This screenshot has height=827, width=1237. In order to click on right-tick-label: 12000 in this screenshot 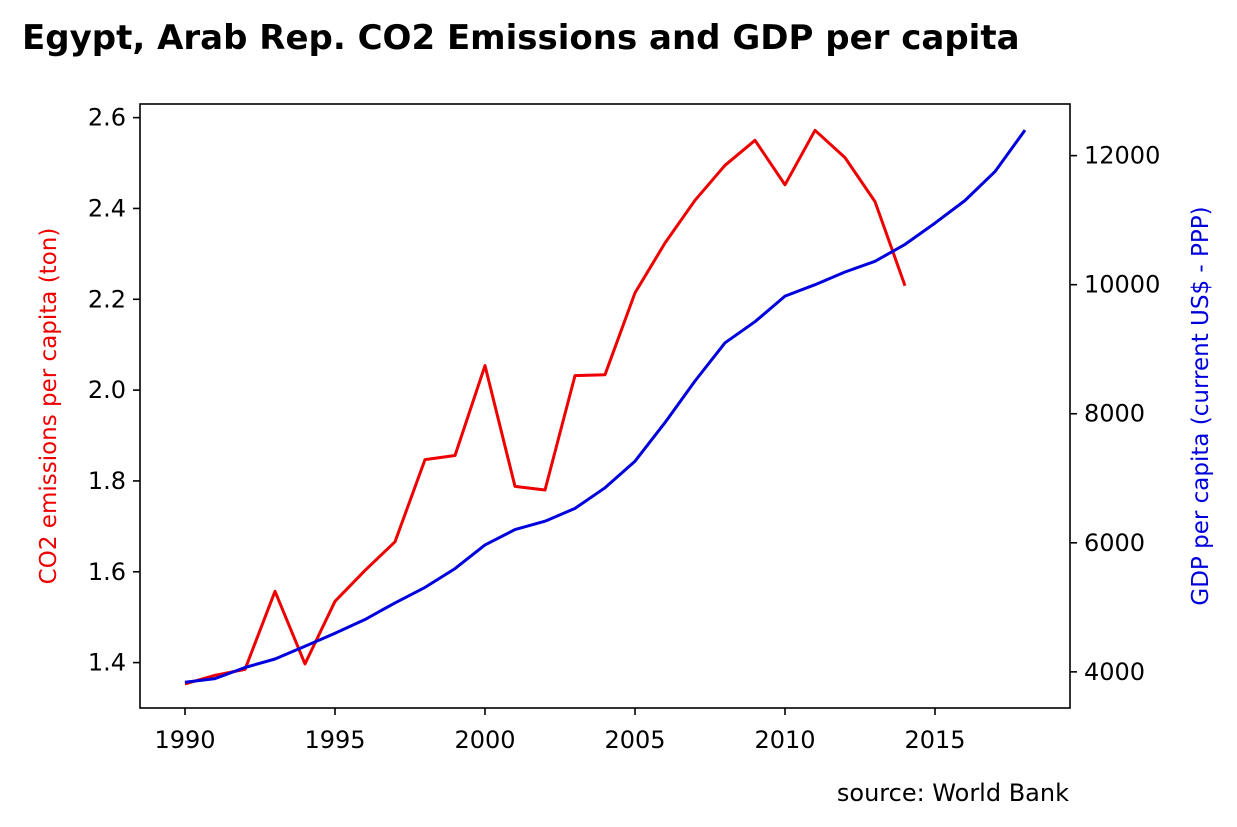, I will do `click(1122, 156)`.